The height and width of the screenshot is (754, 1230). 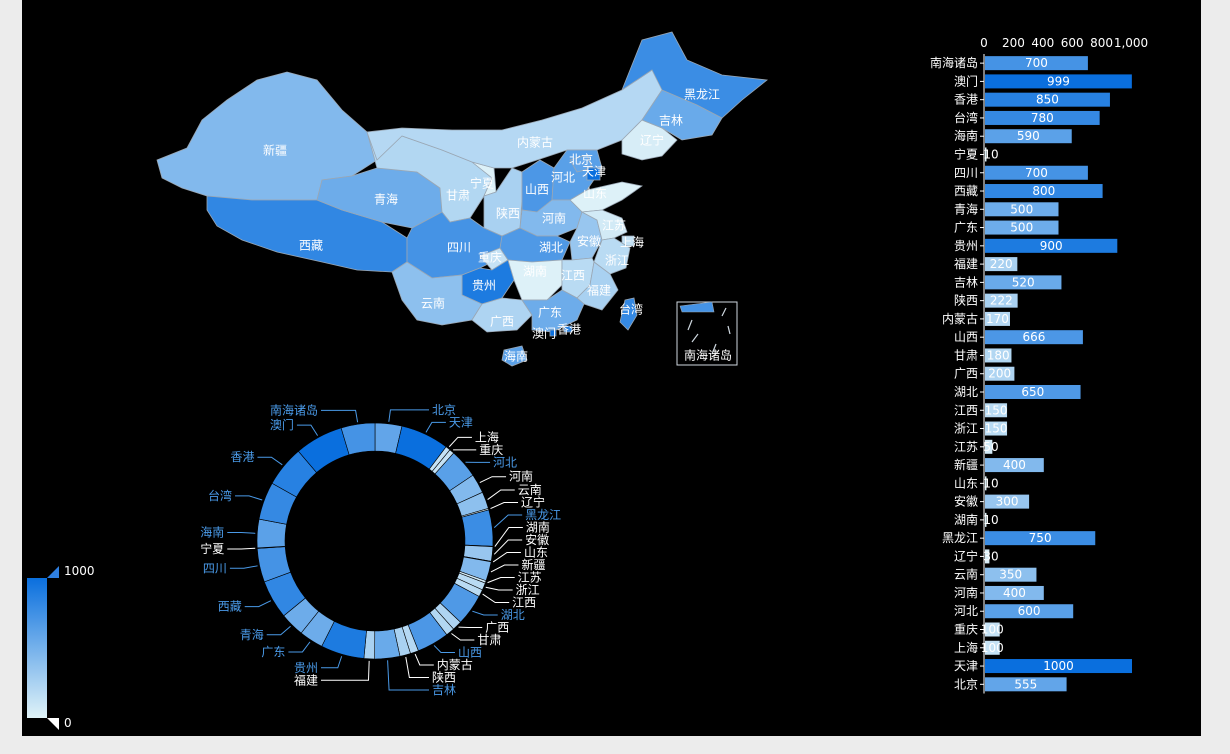 I want to click on bar-e5b1b1e4b89c, so click(x=986, y=483).